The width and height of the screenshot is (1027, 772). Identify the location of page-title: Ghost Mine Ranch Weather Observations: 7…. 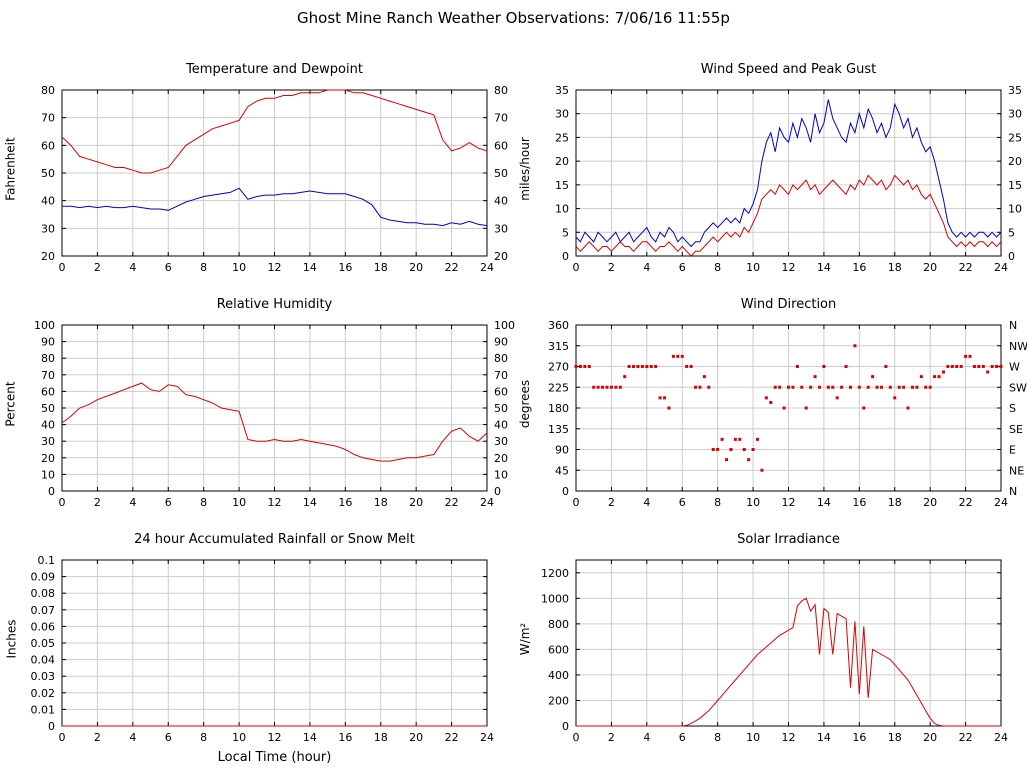
(513, 18).